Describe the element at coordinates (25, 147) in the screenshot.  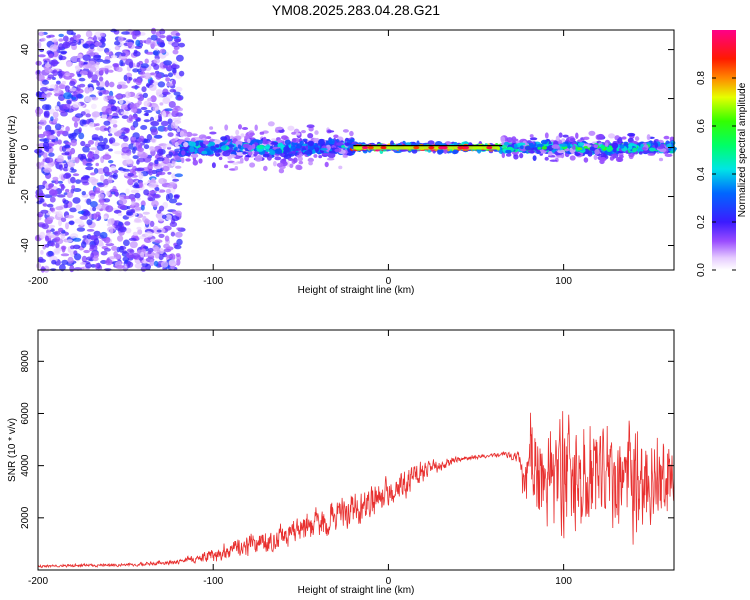
I see `spectrogram-y-tick-label: 0` at that location.